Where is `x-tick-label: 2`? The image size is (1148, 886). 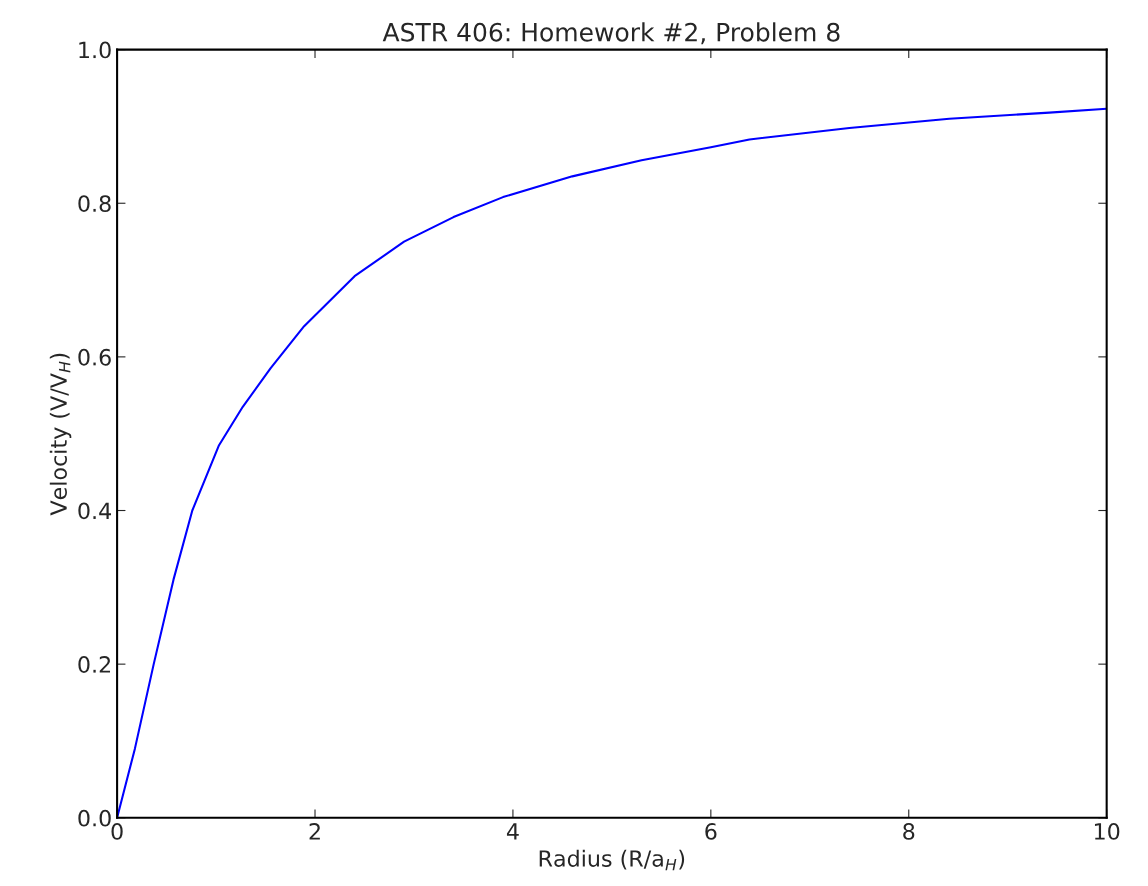
x-tick-label: 2 is located at coordinates (314, 831).